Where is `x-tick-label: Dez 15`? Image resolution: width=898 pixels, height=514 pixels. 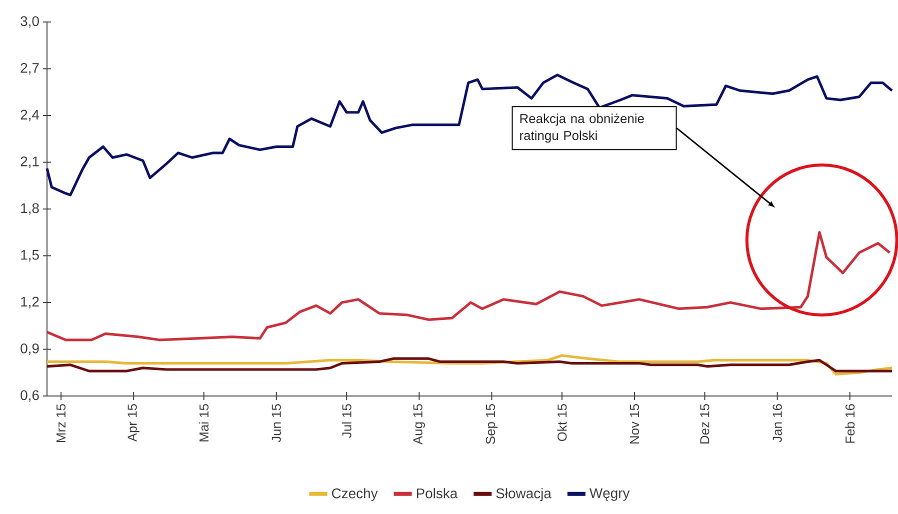
x-tick-label: Dez 15 is located at coordinates (705, 424).